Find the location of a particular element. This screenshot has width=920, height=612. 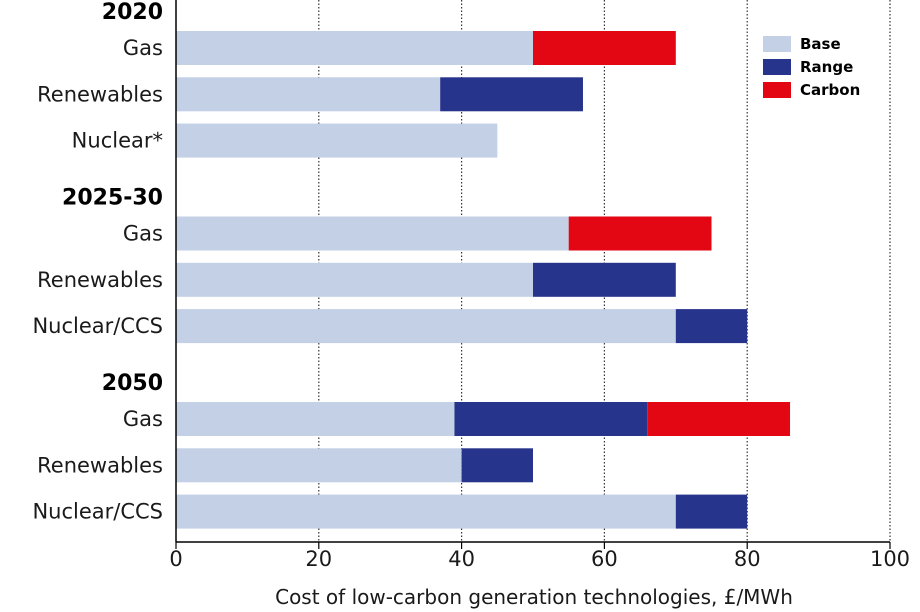

legend-label-carbon: Carbon is located at coordinates (830, 90).